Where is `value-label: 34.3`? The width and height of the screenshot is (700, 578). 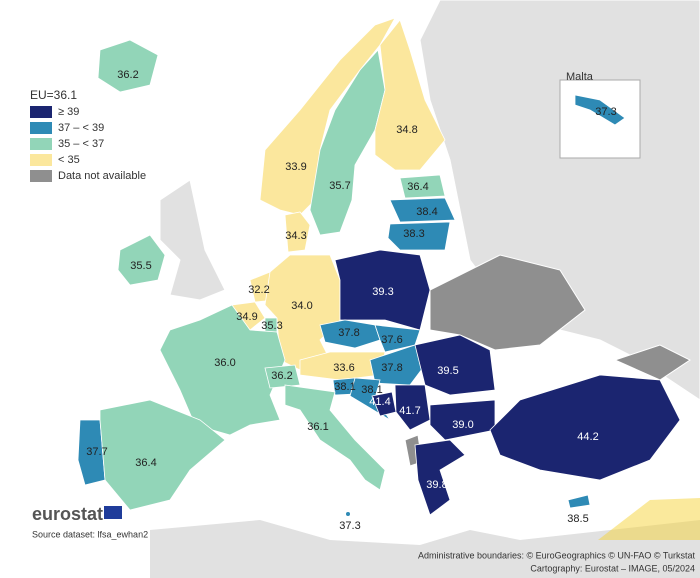
value-label: 34.3 is located at coordinates (295, 236).